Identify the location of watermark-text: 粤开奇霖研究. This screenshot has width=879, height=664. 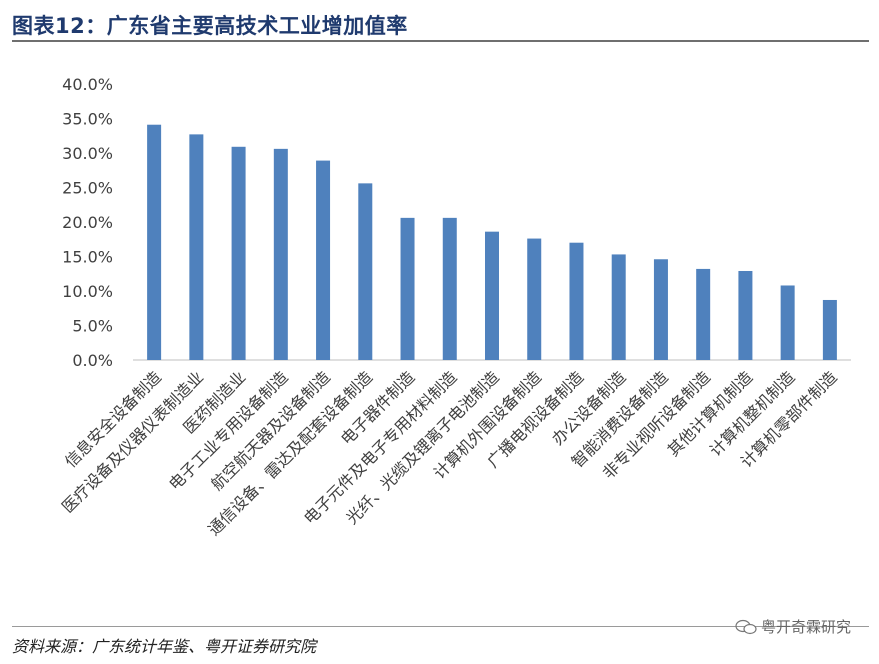
(805, 627).